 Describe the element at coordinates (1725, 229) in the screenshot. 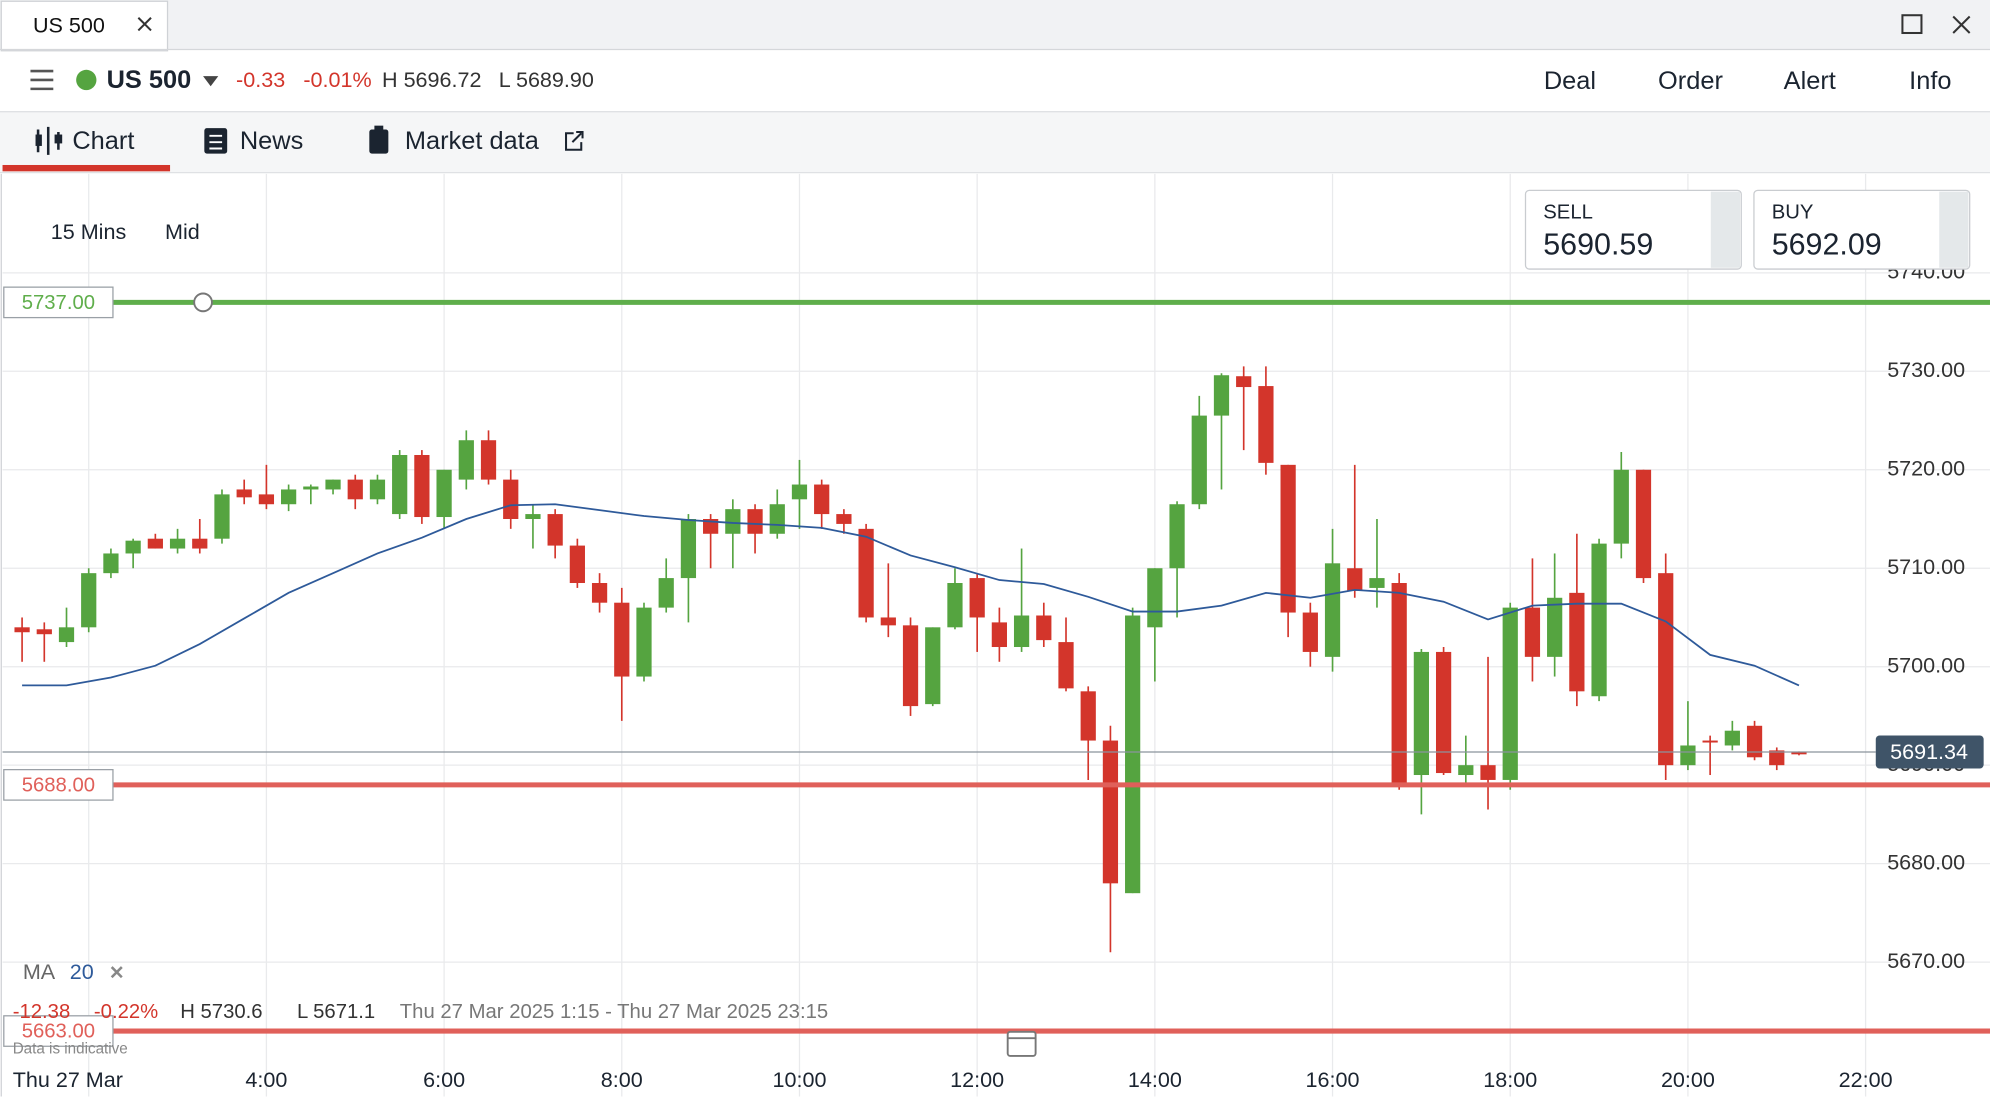

I see `sell-button-edge` at that location.